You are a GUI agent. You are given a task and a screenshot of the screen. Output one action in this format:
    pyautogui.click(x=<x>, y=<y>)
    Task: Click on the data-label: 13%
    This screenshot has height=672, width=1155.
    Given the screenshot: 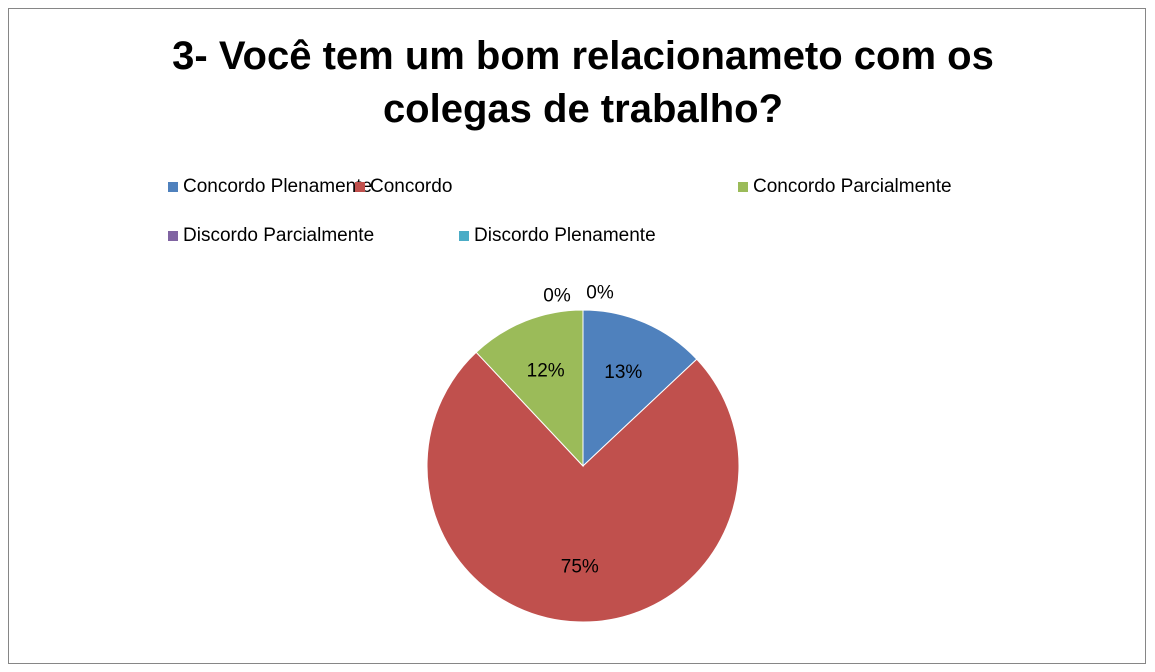 What is the action you would take?
    pyautogui.click(x=623, y=372)
    